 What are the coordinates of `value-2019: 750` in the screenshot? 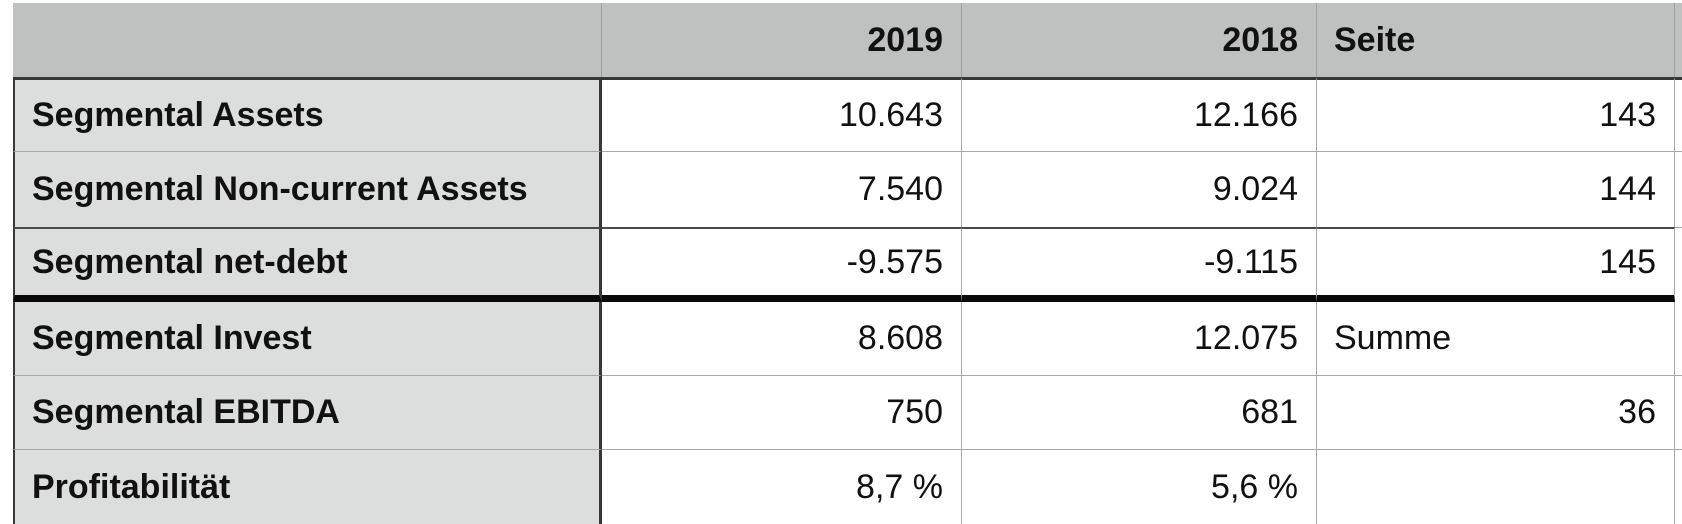 It's located at (782, 412).